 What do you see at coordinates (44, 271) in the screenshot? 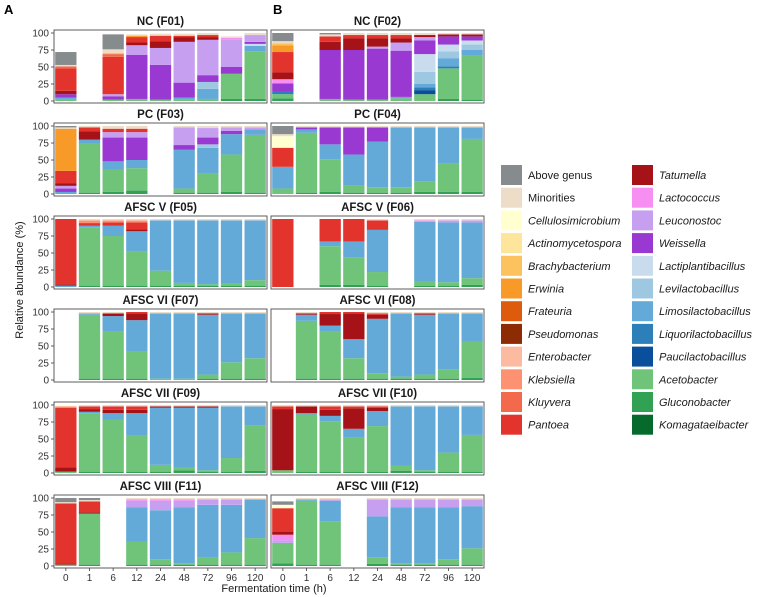
I see `y-tick-label: 25` at bounding box center [44, 271].